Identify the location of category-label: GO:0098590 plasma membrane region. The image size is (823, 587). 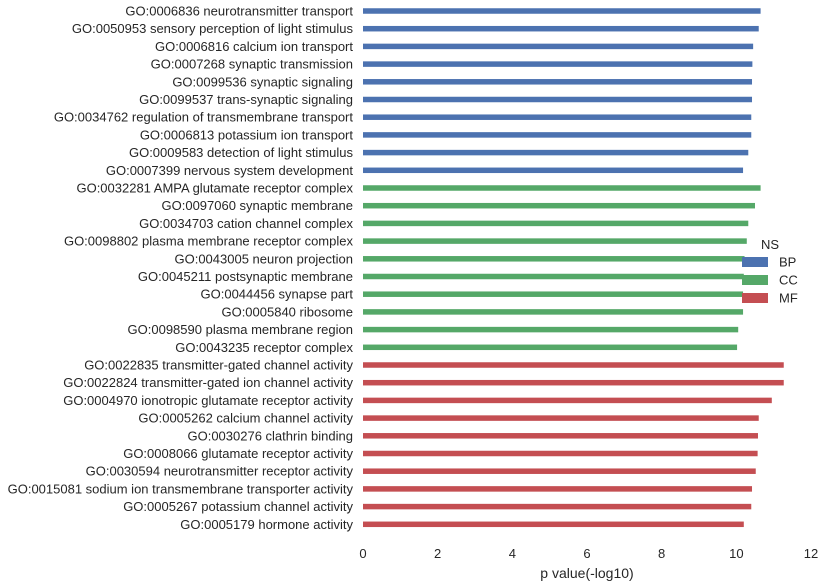
(240, 329).